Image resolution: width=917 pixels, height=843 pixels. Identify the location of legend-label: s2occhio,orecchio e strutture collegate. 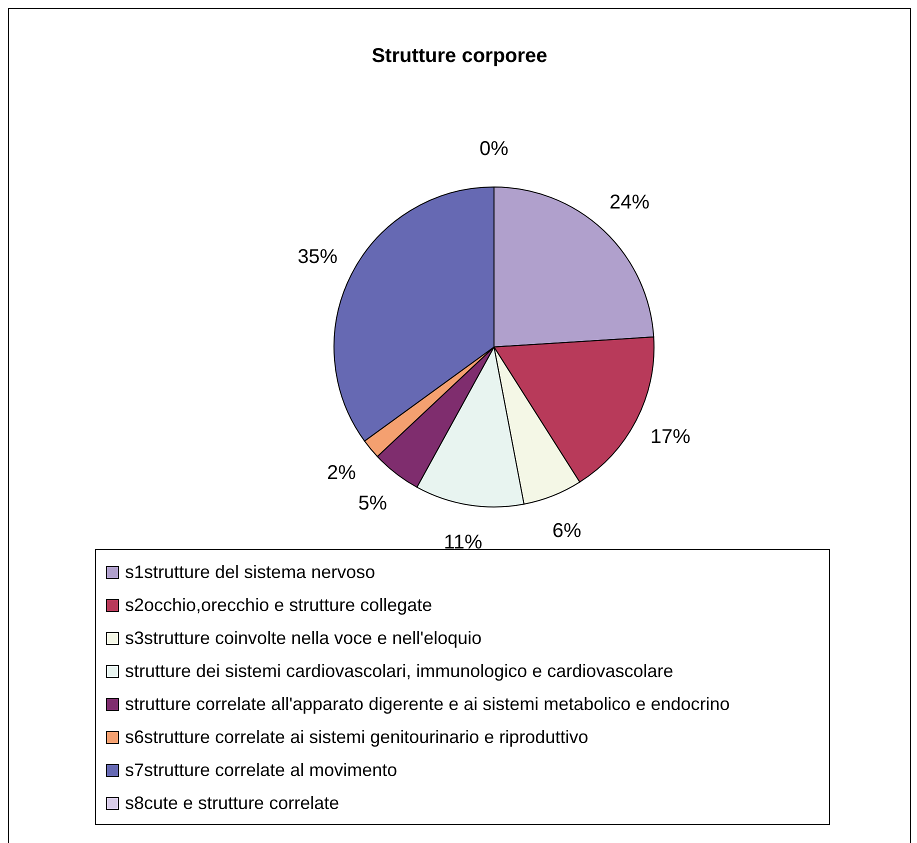
(278, 605).